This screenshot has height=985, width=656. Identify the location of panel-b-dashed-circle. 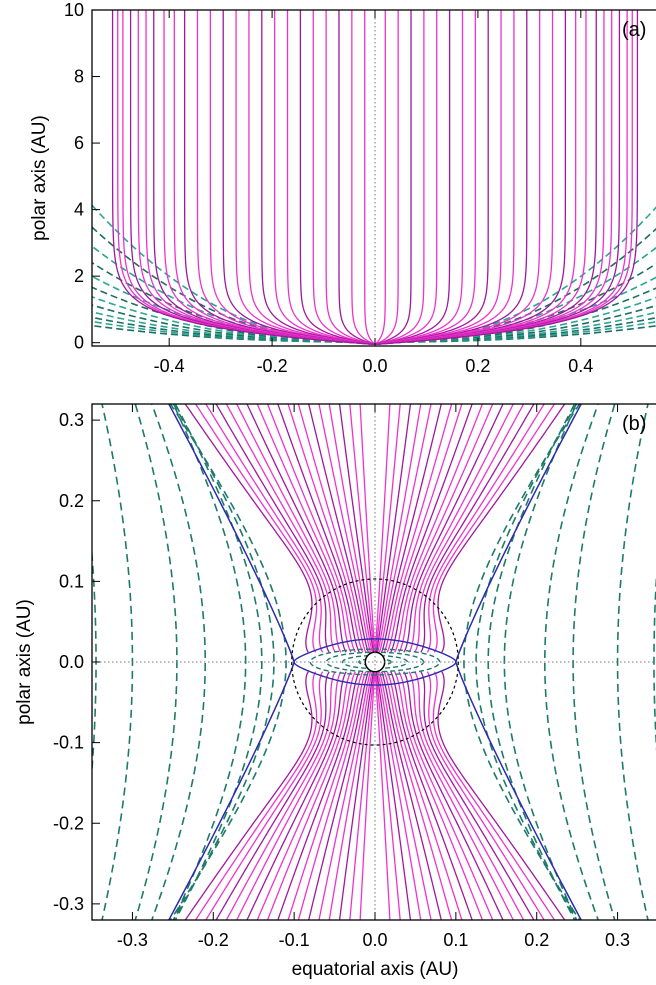
(375, 662).